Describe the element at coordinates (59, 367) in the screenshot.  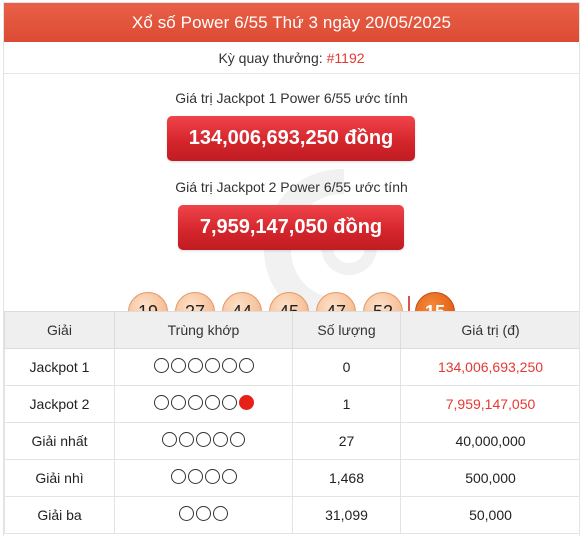
I see `prize-name: Jackpot 1` at that location.